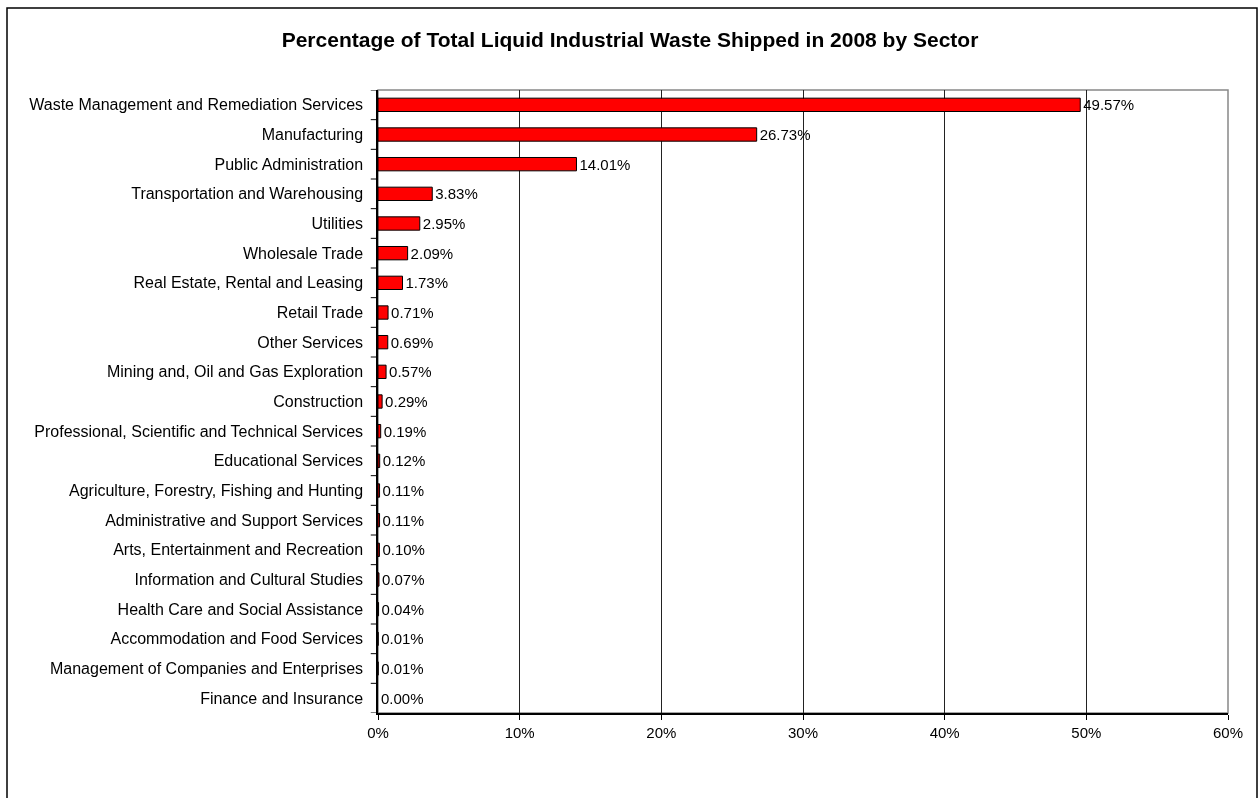 The image size is (1259, 798). I want to click on data-label: 2.95%, so click(444, 223).